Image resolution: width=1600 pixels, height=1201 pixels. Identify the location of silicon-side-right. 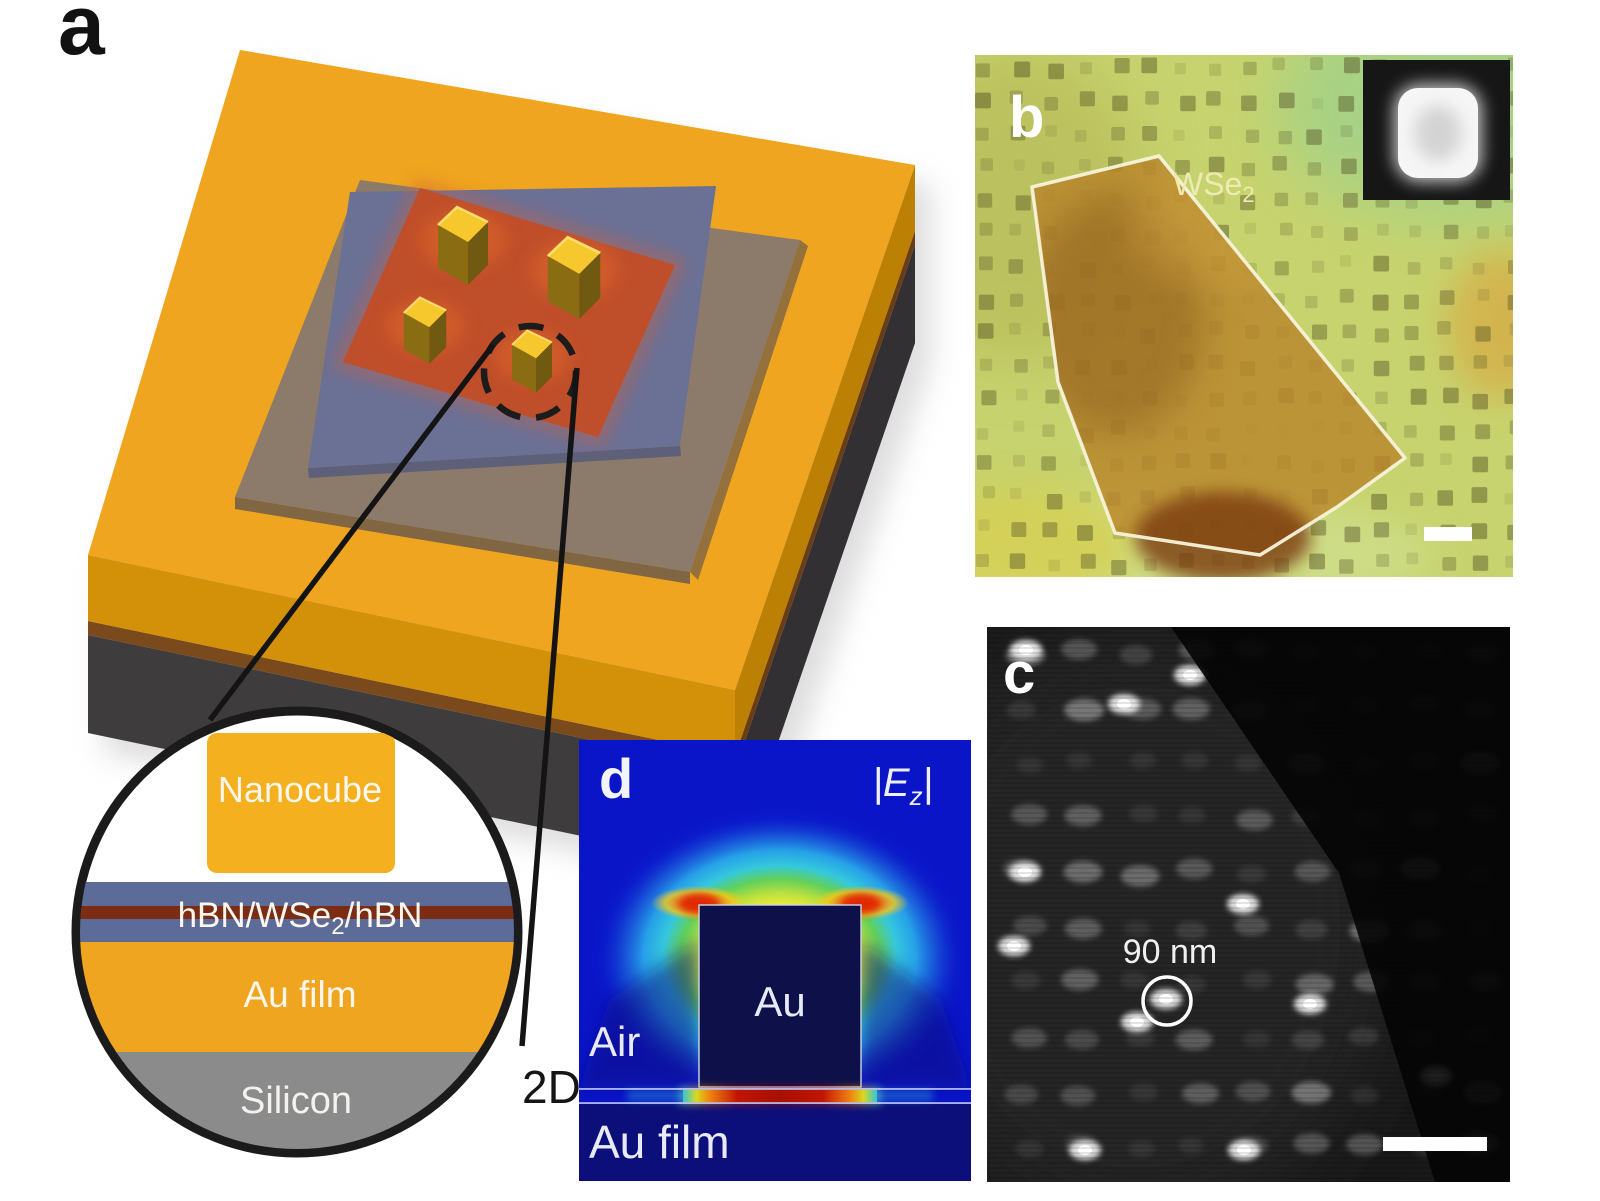
(825, 556).